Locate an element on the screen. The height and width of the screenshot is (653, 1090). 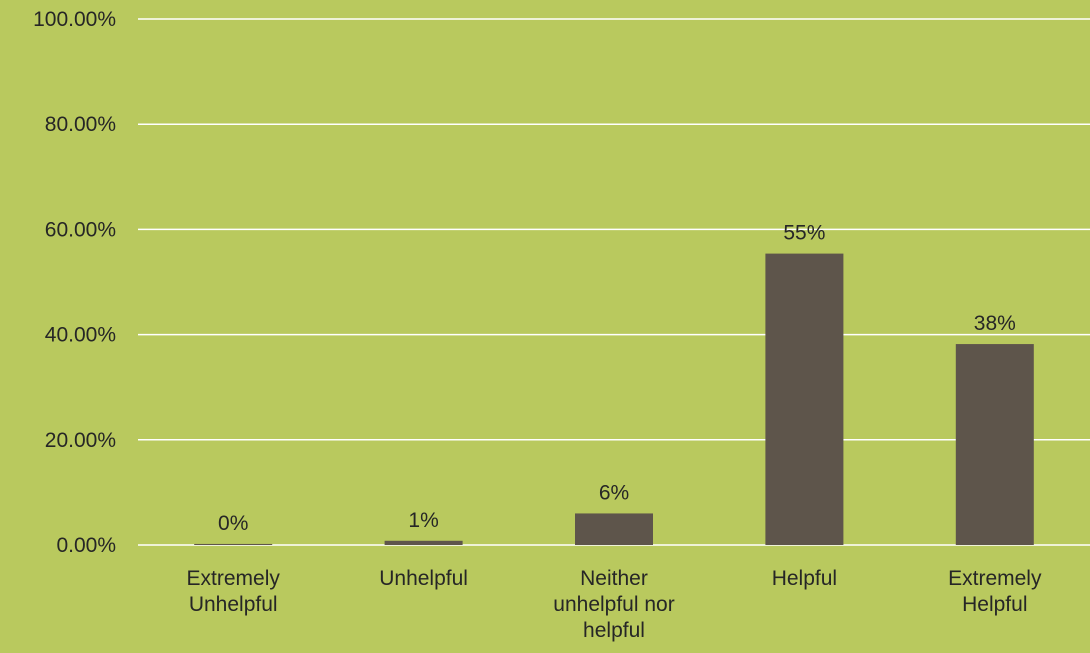
y-tick-label: 40.00% is located at coordinates (80, 335).